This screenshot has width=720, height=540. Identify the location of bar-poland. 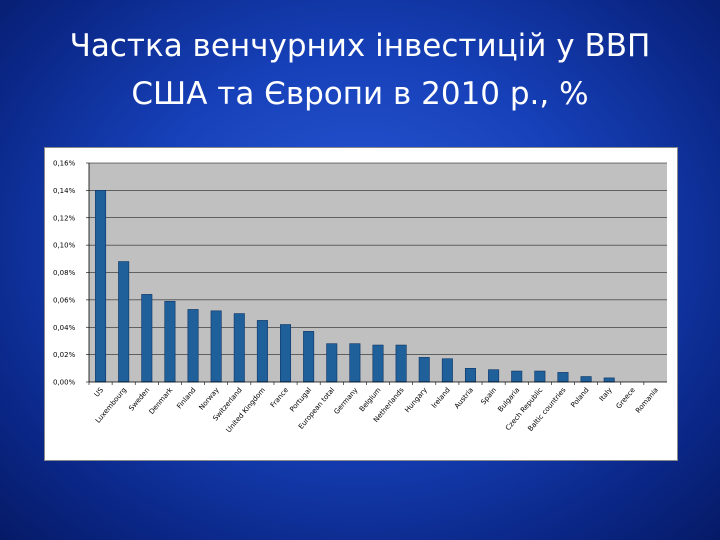
(586, 379).